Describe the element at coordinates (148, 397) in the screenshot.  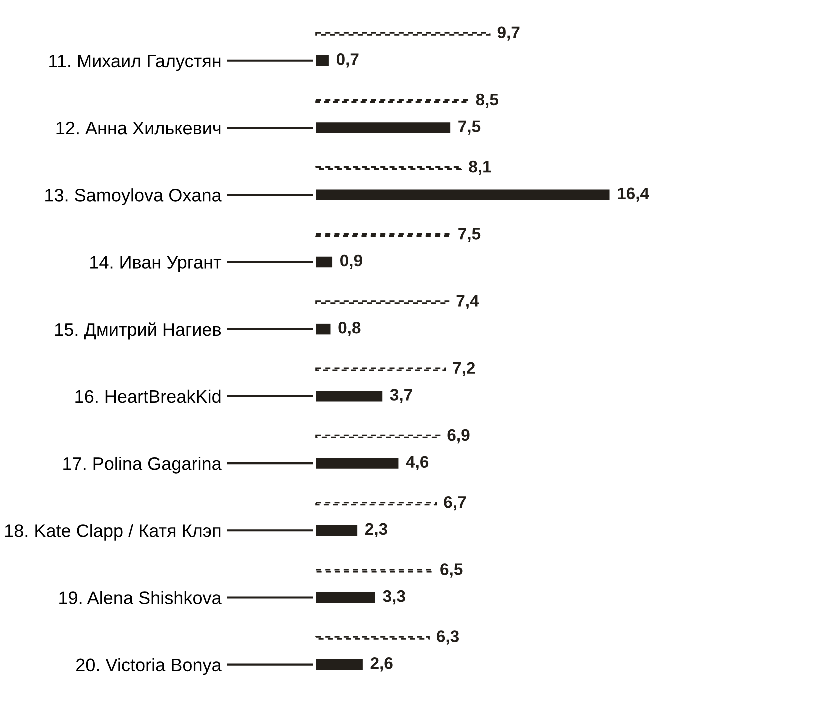
I see `y-tick-label: 16. HeartBreakKid` at that location.